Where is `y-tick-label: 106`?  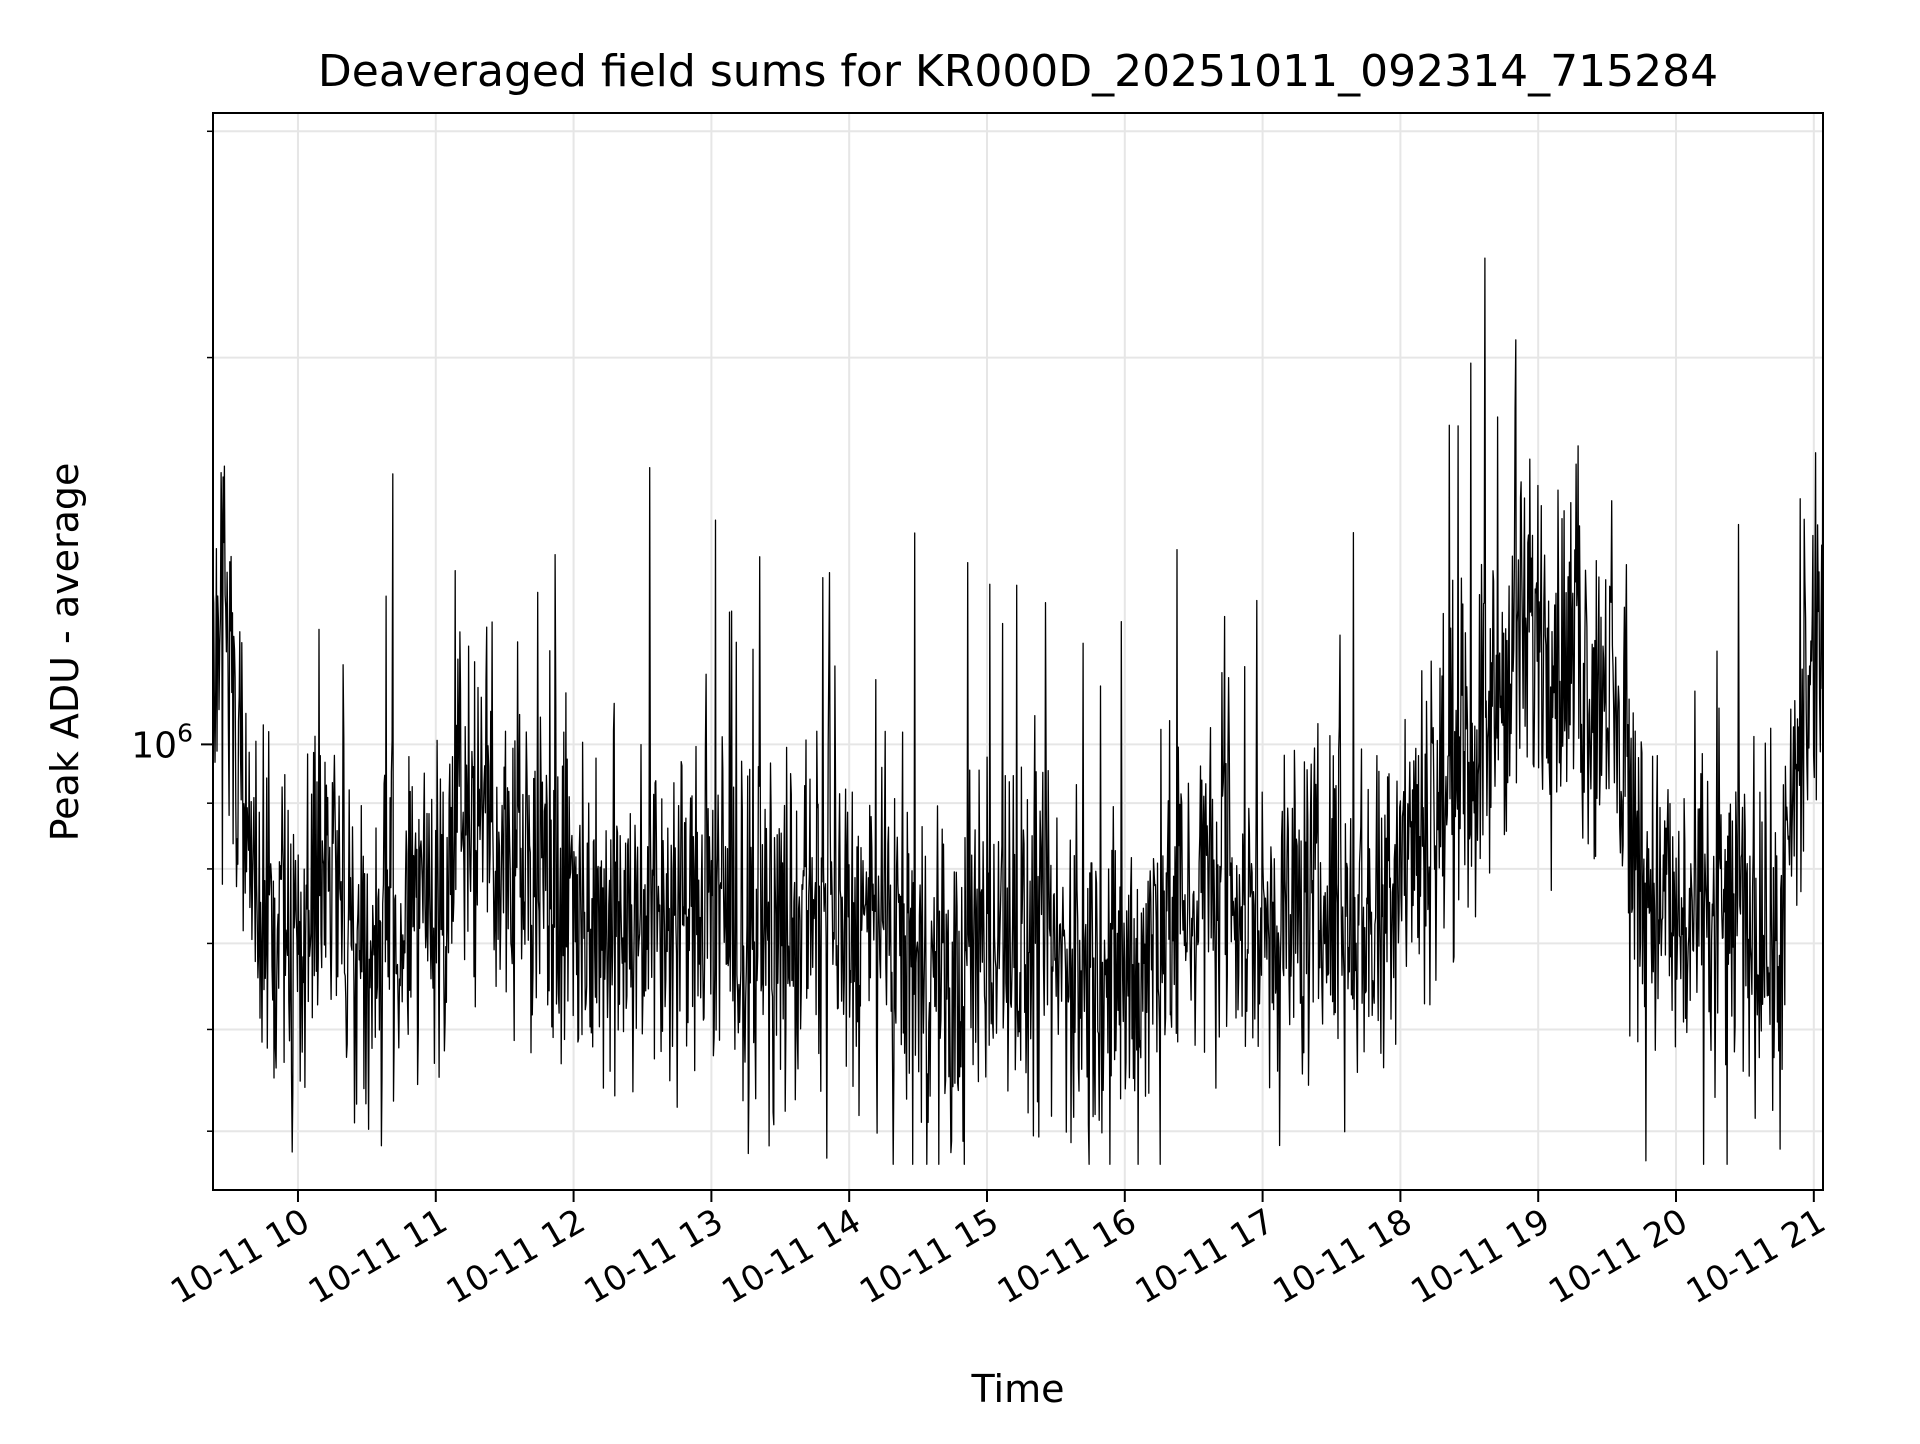
y-tick-label: 106 is located at coordinates (162, 742).